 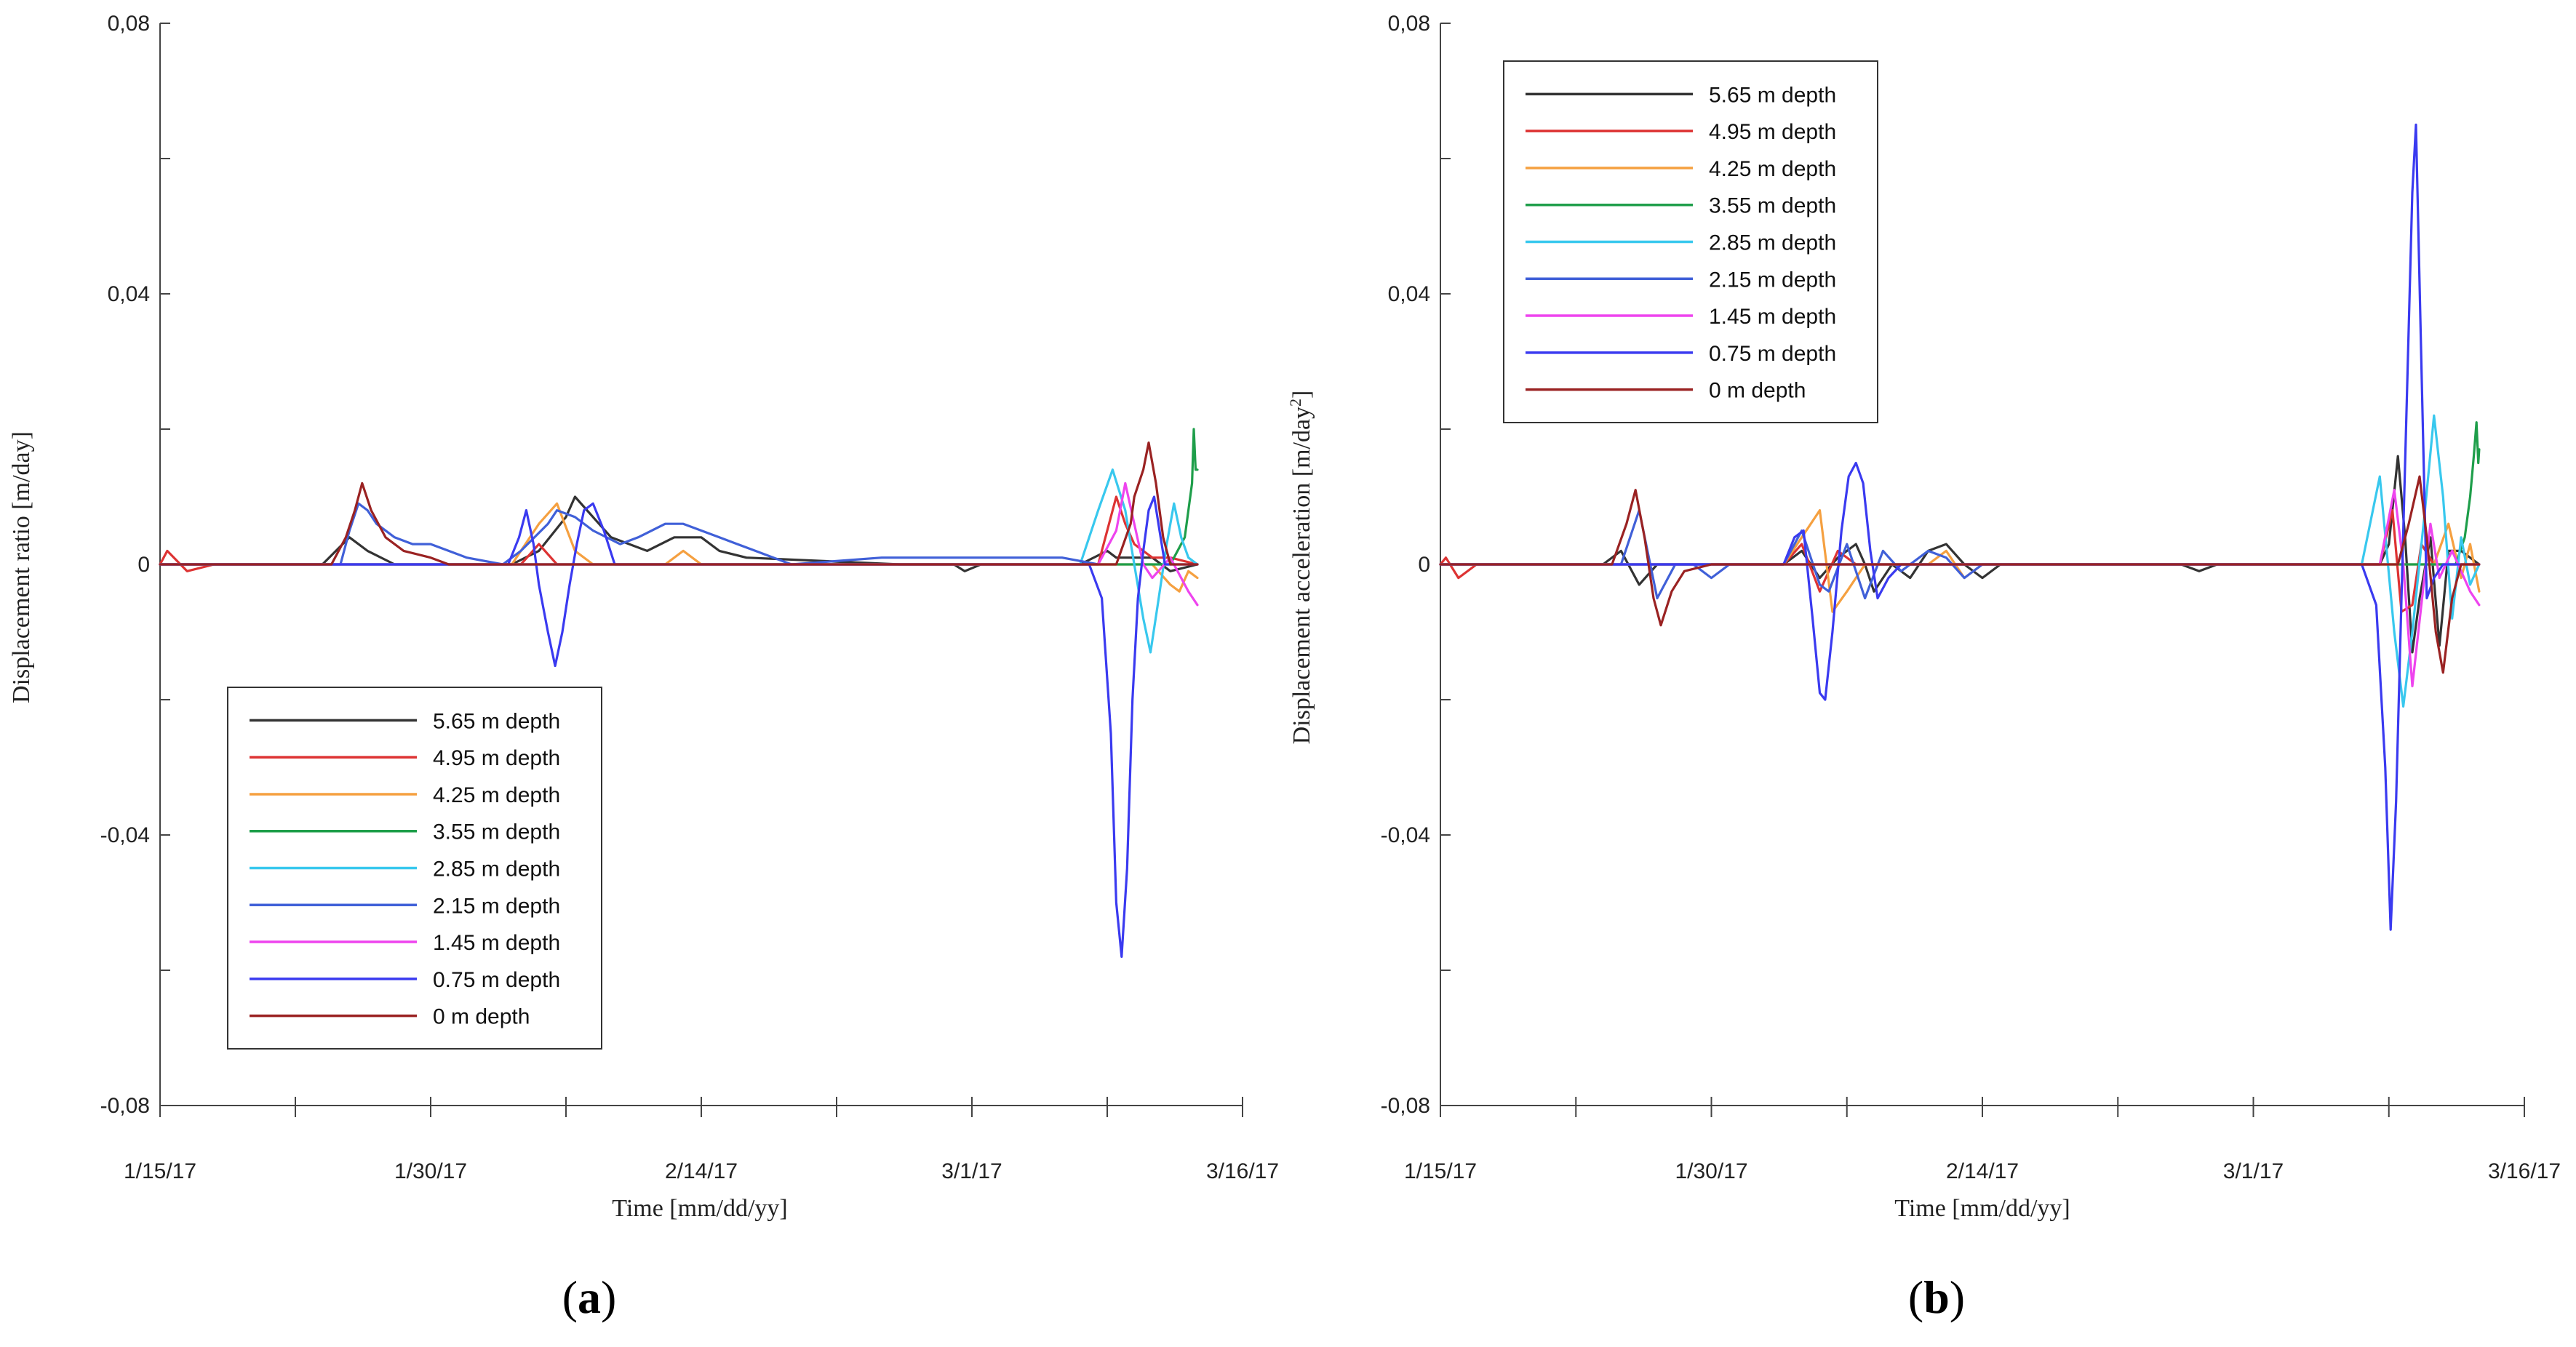 What do you see at coordinates (1301, 395) in the screenshot?
I see `panel-b-ylabel-close: ]` at bounding box center [1301, 395].